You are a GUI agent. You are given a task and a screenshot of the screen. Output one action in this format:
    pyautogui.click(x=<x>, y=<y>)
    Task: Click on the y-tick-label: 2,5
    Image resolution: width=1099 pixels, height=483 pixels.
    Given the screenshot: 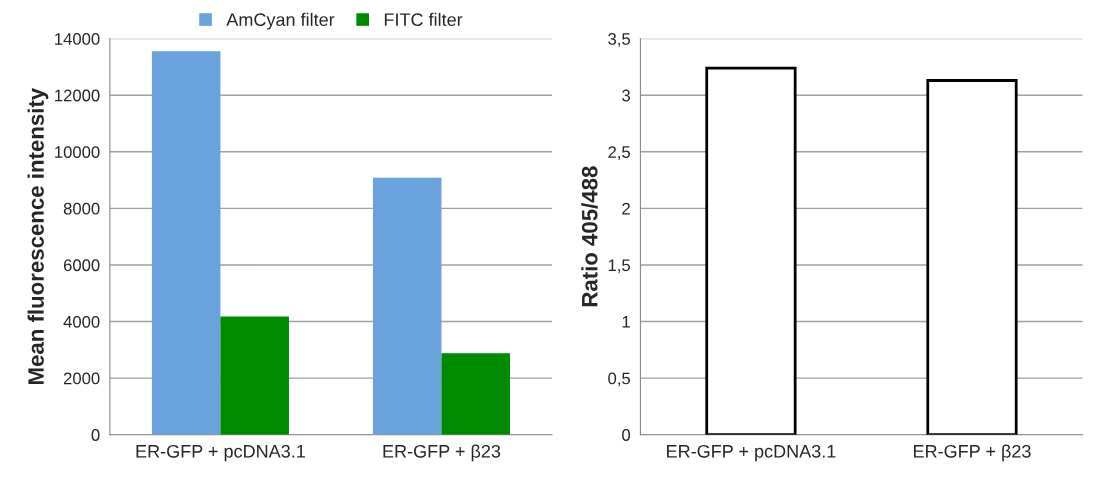 What is the action you would take?
    pyautogui.click(x=619, y=153)
    